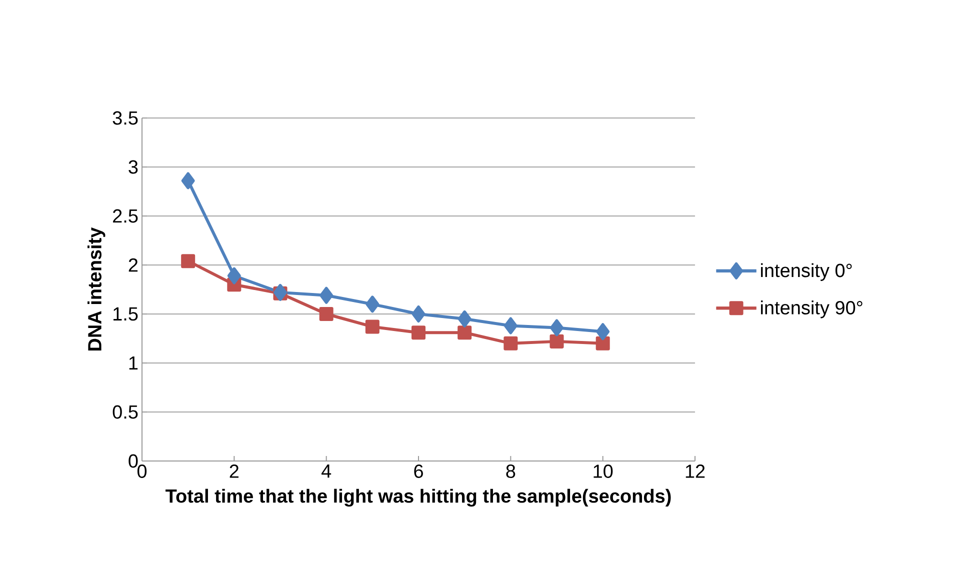 The width and height of the screenshot is (958, 581). What do you see at coordinates (125, 216) in the screenshot?
I see `y-tick-label: 2.5` at bounding box center [125, 216].